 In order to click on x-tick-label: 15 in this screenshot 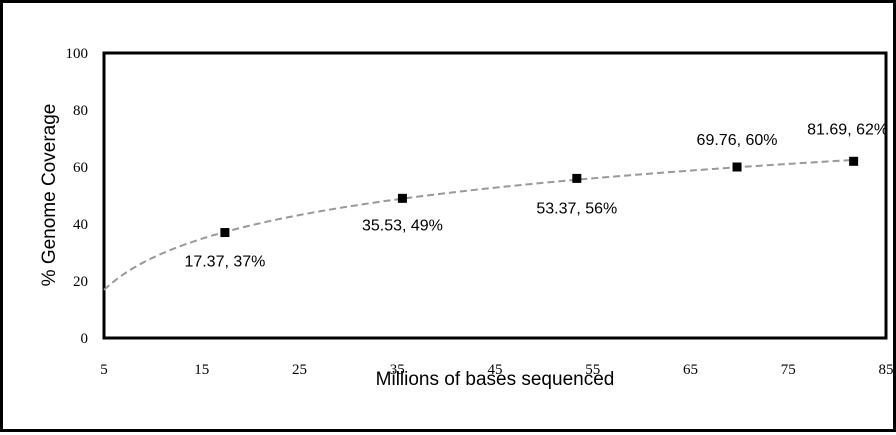, I will do `click(201, 370)`.